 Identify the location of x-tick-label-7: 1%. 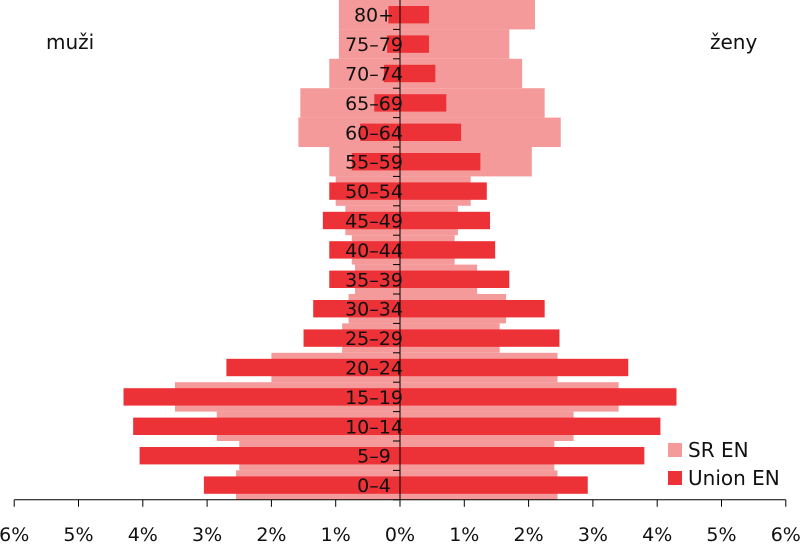
(464, 535).